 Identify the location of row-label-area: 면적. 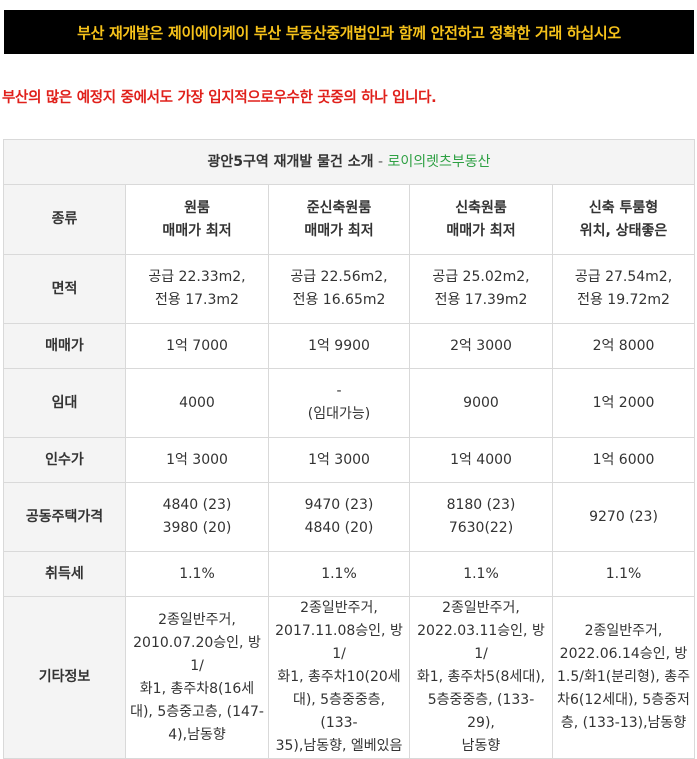
(64, 289).